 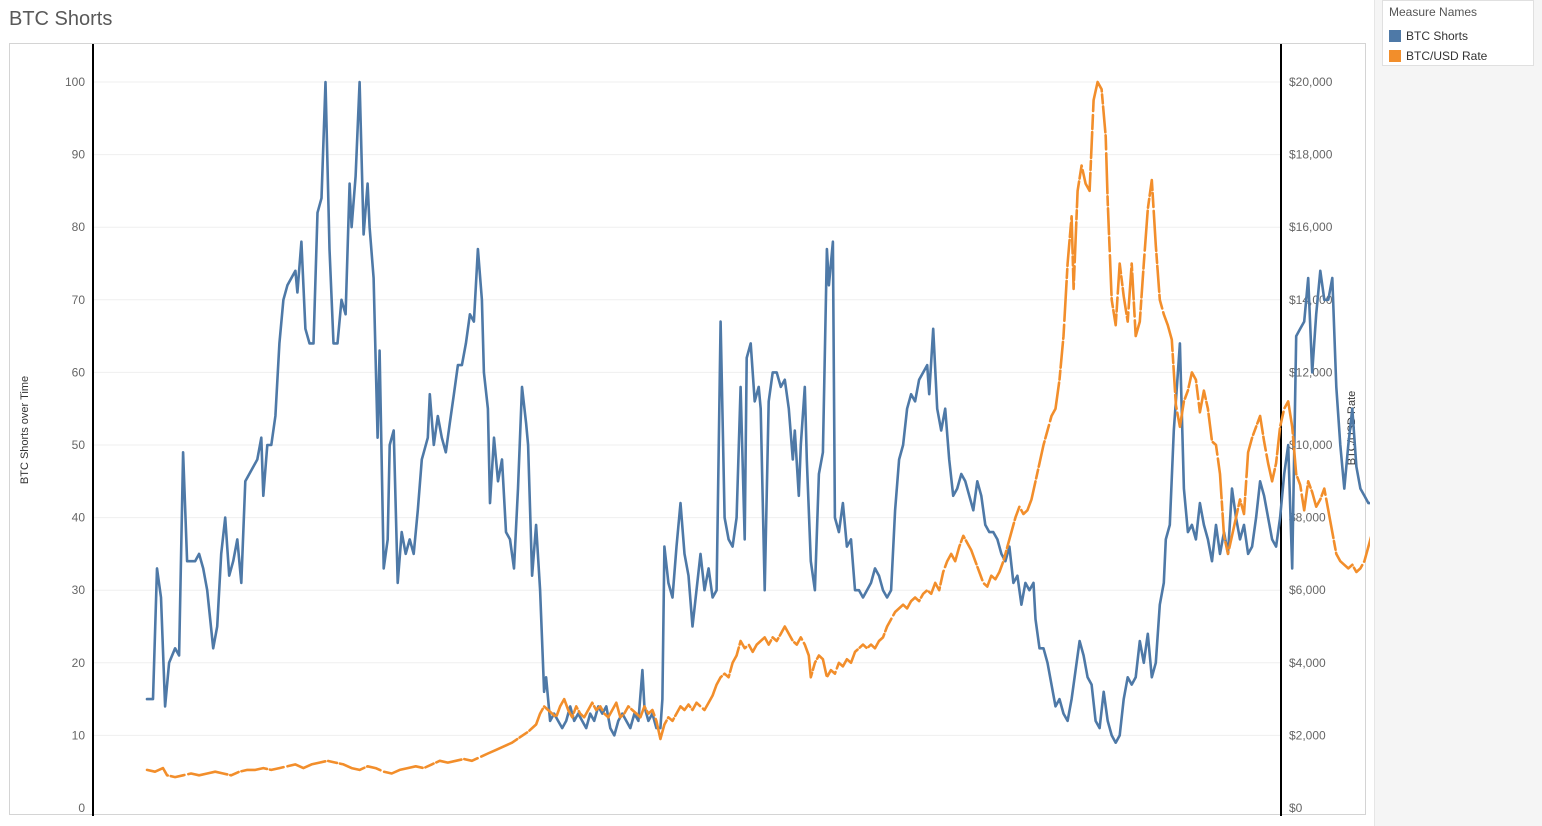 What do you see at coordinates (79, 227) in the screenshot?
I see `left-tick-label: 80` at bounding box center [79, 227].